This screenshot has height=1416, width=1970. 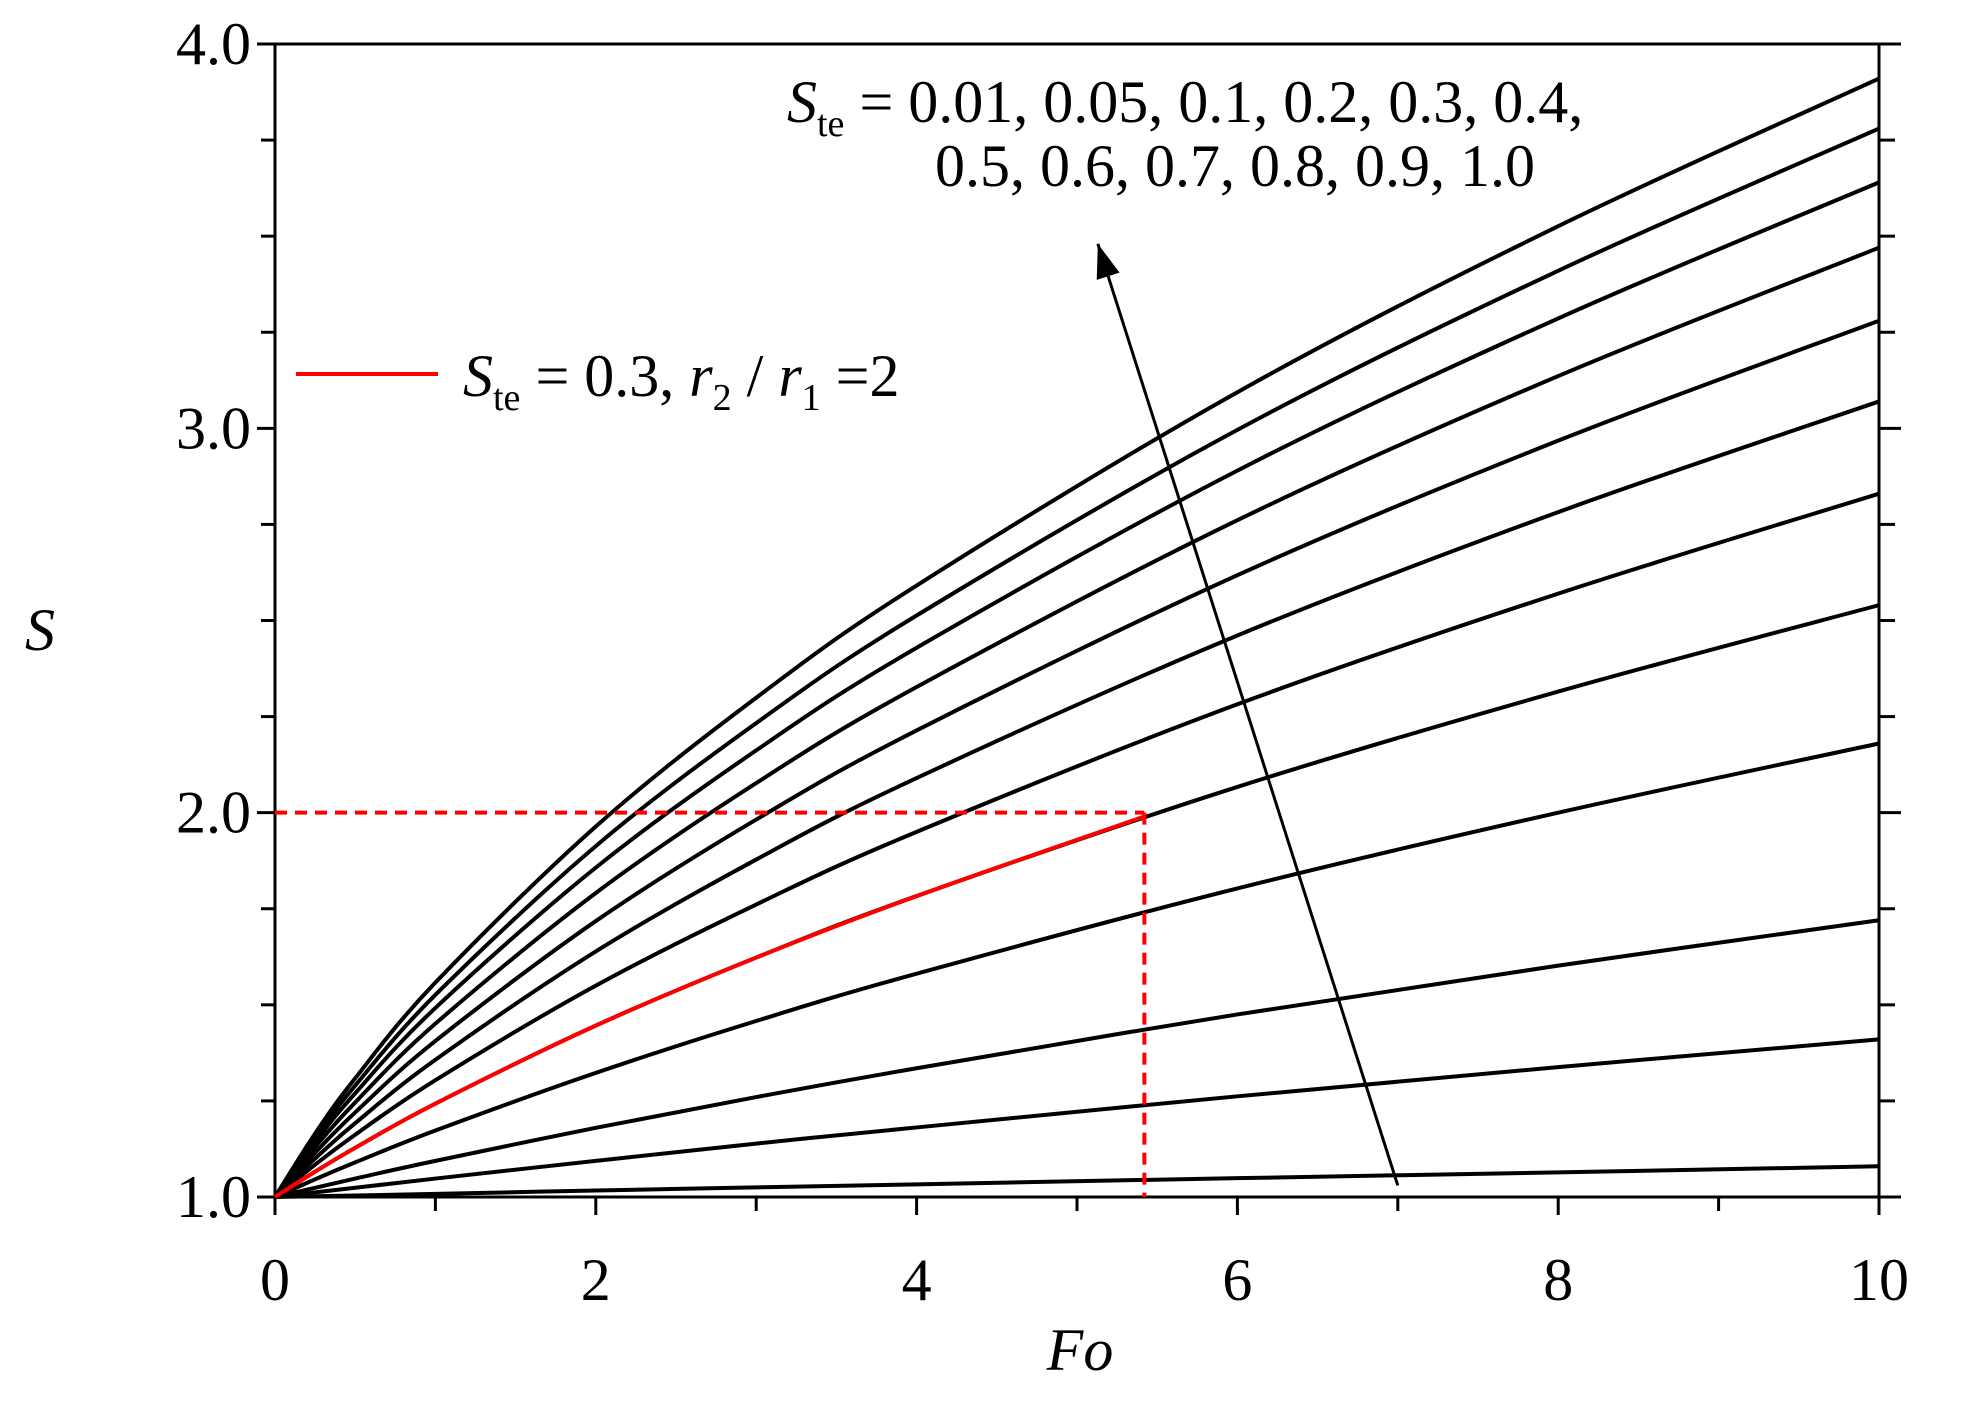 What do you see at coordinates (596, 1280) in the screenshot?
I see `x-tick-label: 2` at bounding box center [596, 1280].